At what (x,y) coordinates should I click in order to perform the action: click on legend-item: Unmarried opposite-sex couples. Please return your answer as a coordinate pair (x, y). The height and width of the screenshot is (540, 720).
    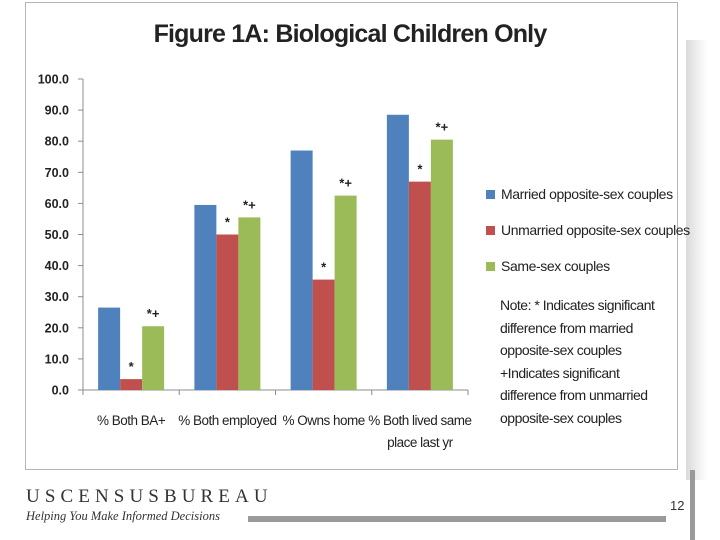
    Looking at the image, I should click on (588, 230).